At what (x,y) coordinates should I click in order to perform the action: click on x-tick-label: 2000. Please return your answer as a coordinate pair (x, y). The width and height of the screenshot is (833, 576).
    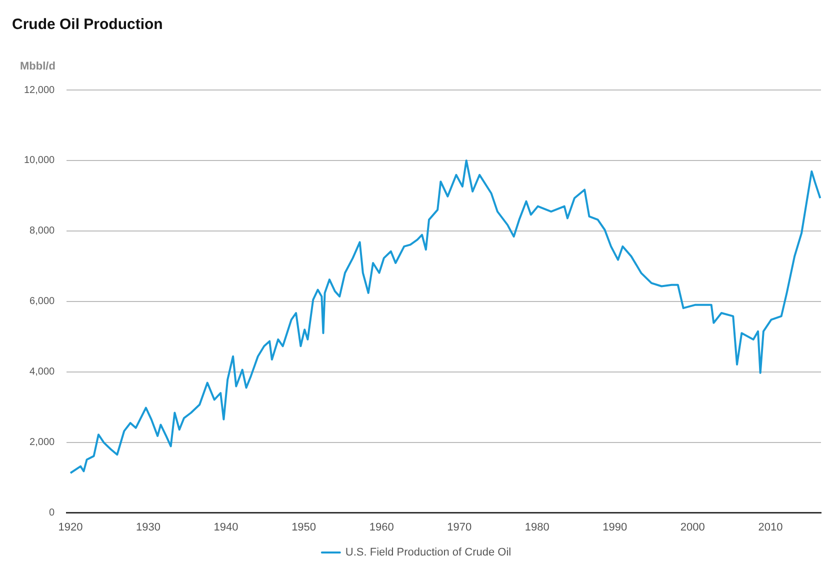
    Looking at the image, I should click on (692, 527).